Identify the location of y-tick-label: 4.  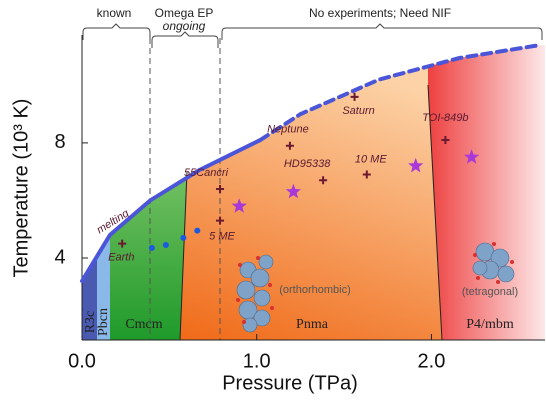
(59, 257).